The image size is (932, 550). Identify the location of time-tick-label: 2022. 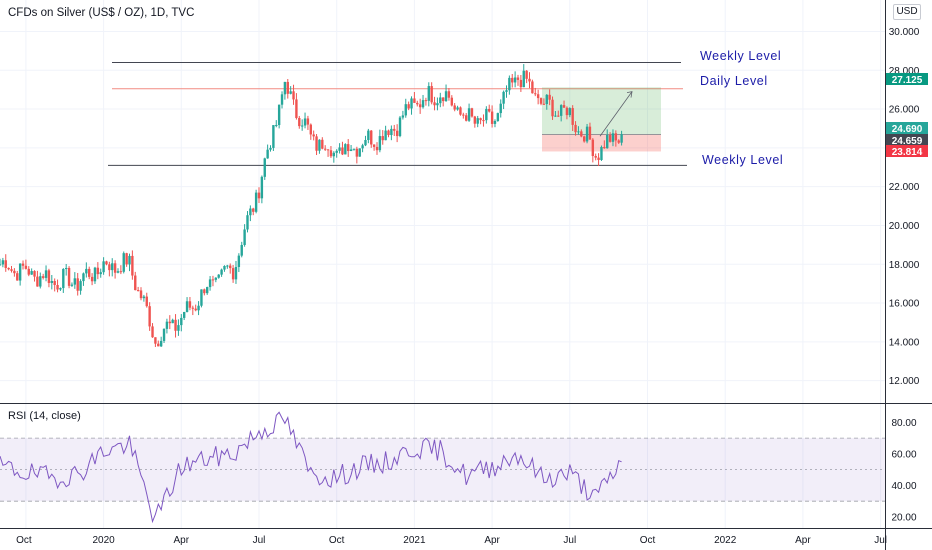
(725, 540).